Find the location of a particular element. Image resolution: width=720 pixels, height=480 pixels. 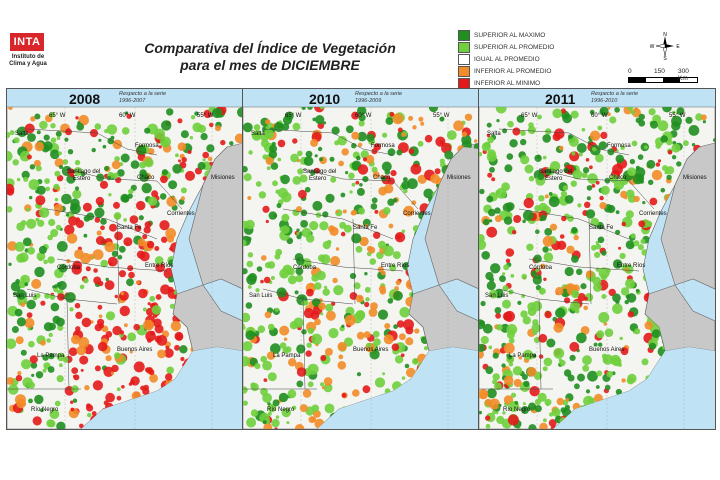

meridian-label: 60° W is located at coordinates (599, 116).